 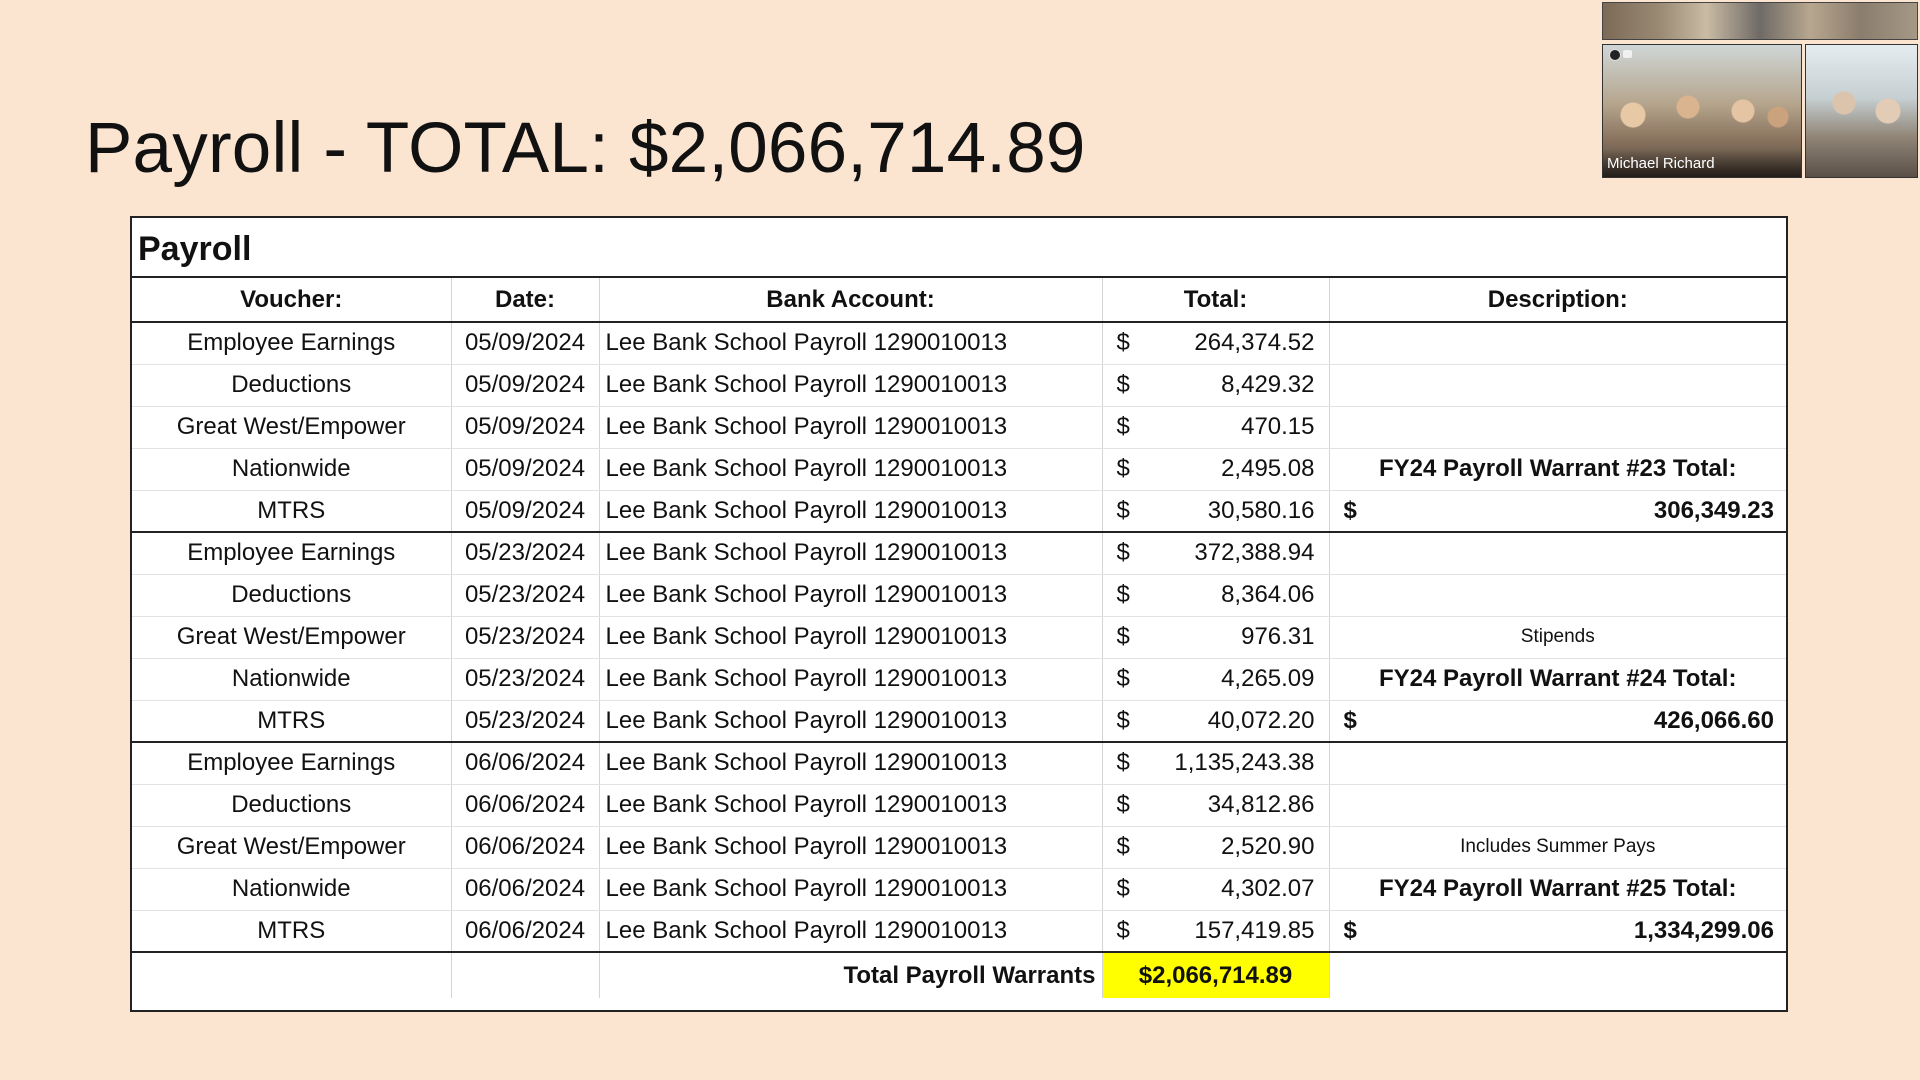 I want to click on total-cell: $372,388.94, so click(x=1216, y=553).